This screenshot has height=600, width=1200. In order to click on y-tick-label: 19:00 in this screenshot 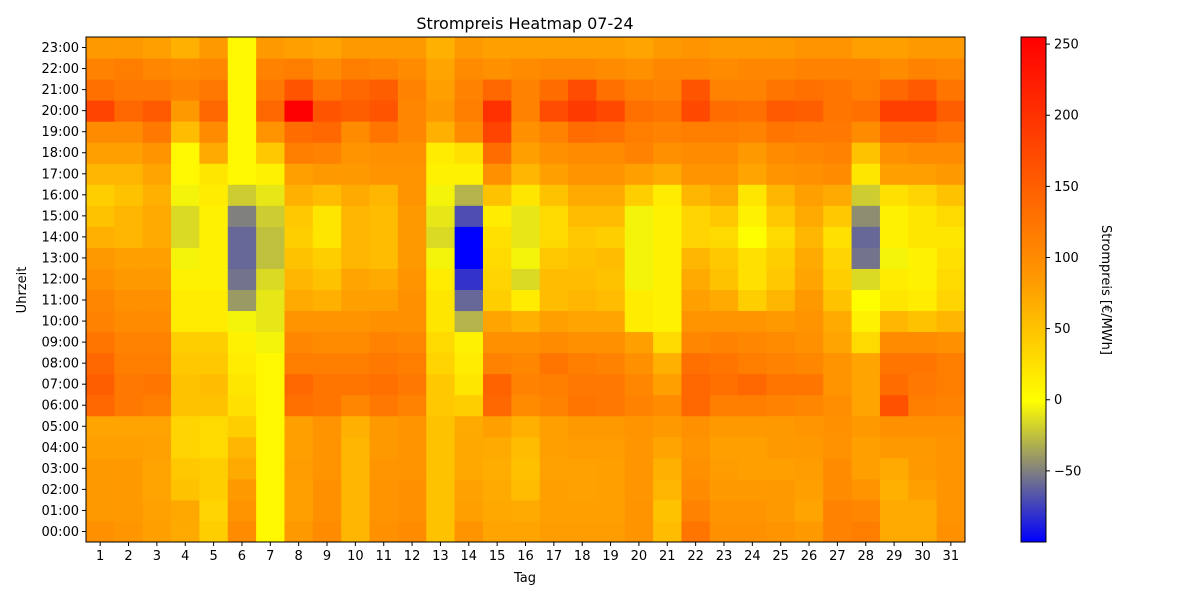, I will do `click(60, 132)`.